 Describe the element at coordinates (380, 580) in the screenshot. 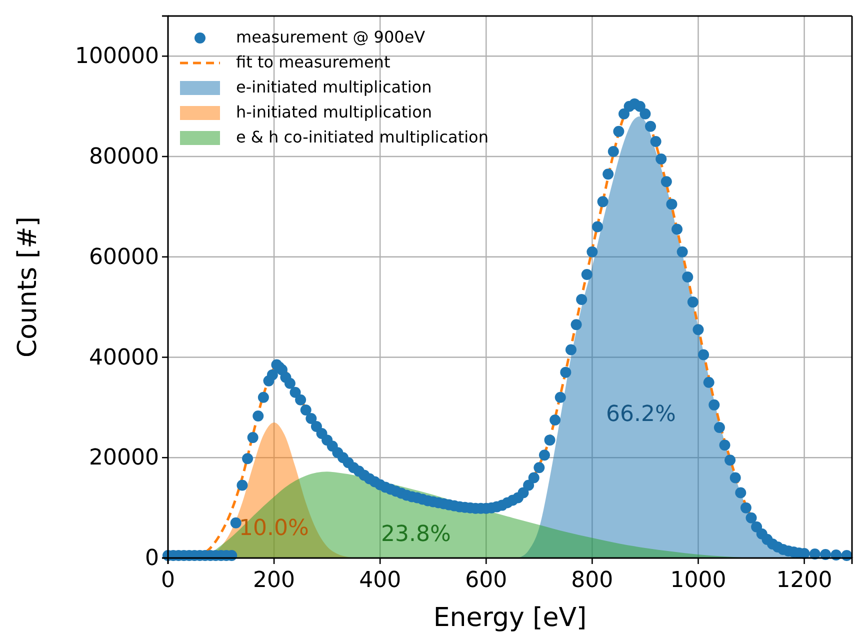

I see `x-tick-label: 400` at that location.